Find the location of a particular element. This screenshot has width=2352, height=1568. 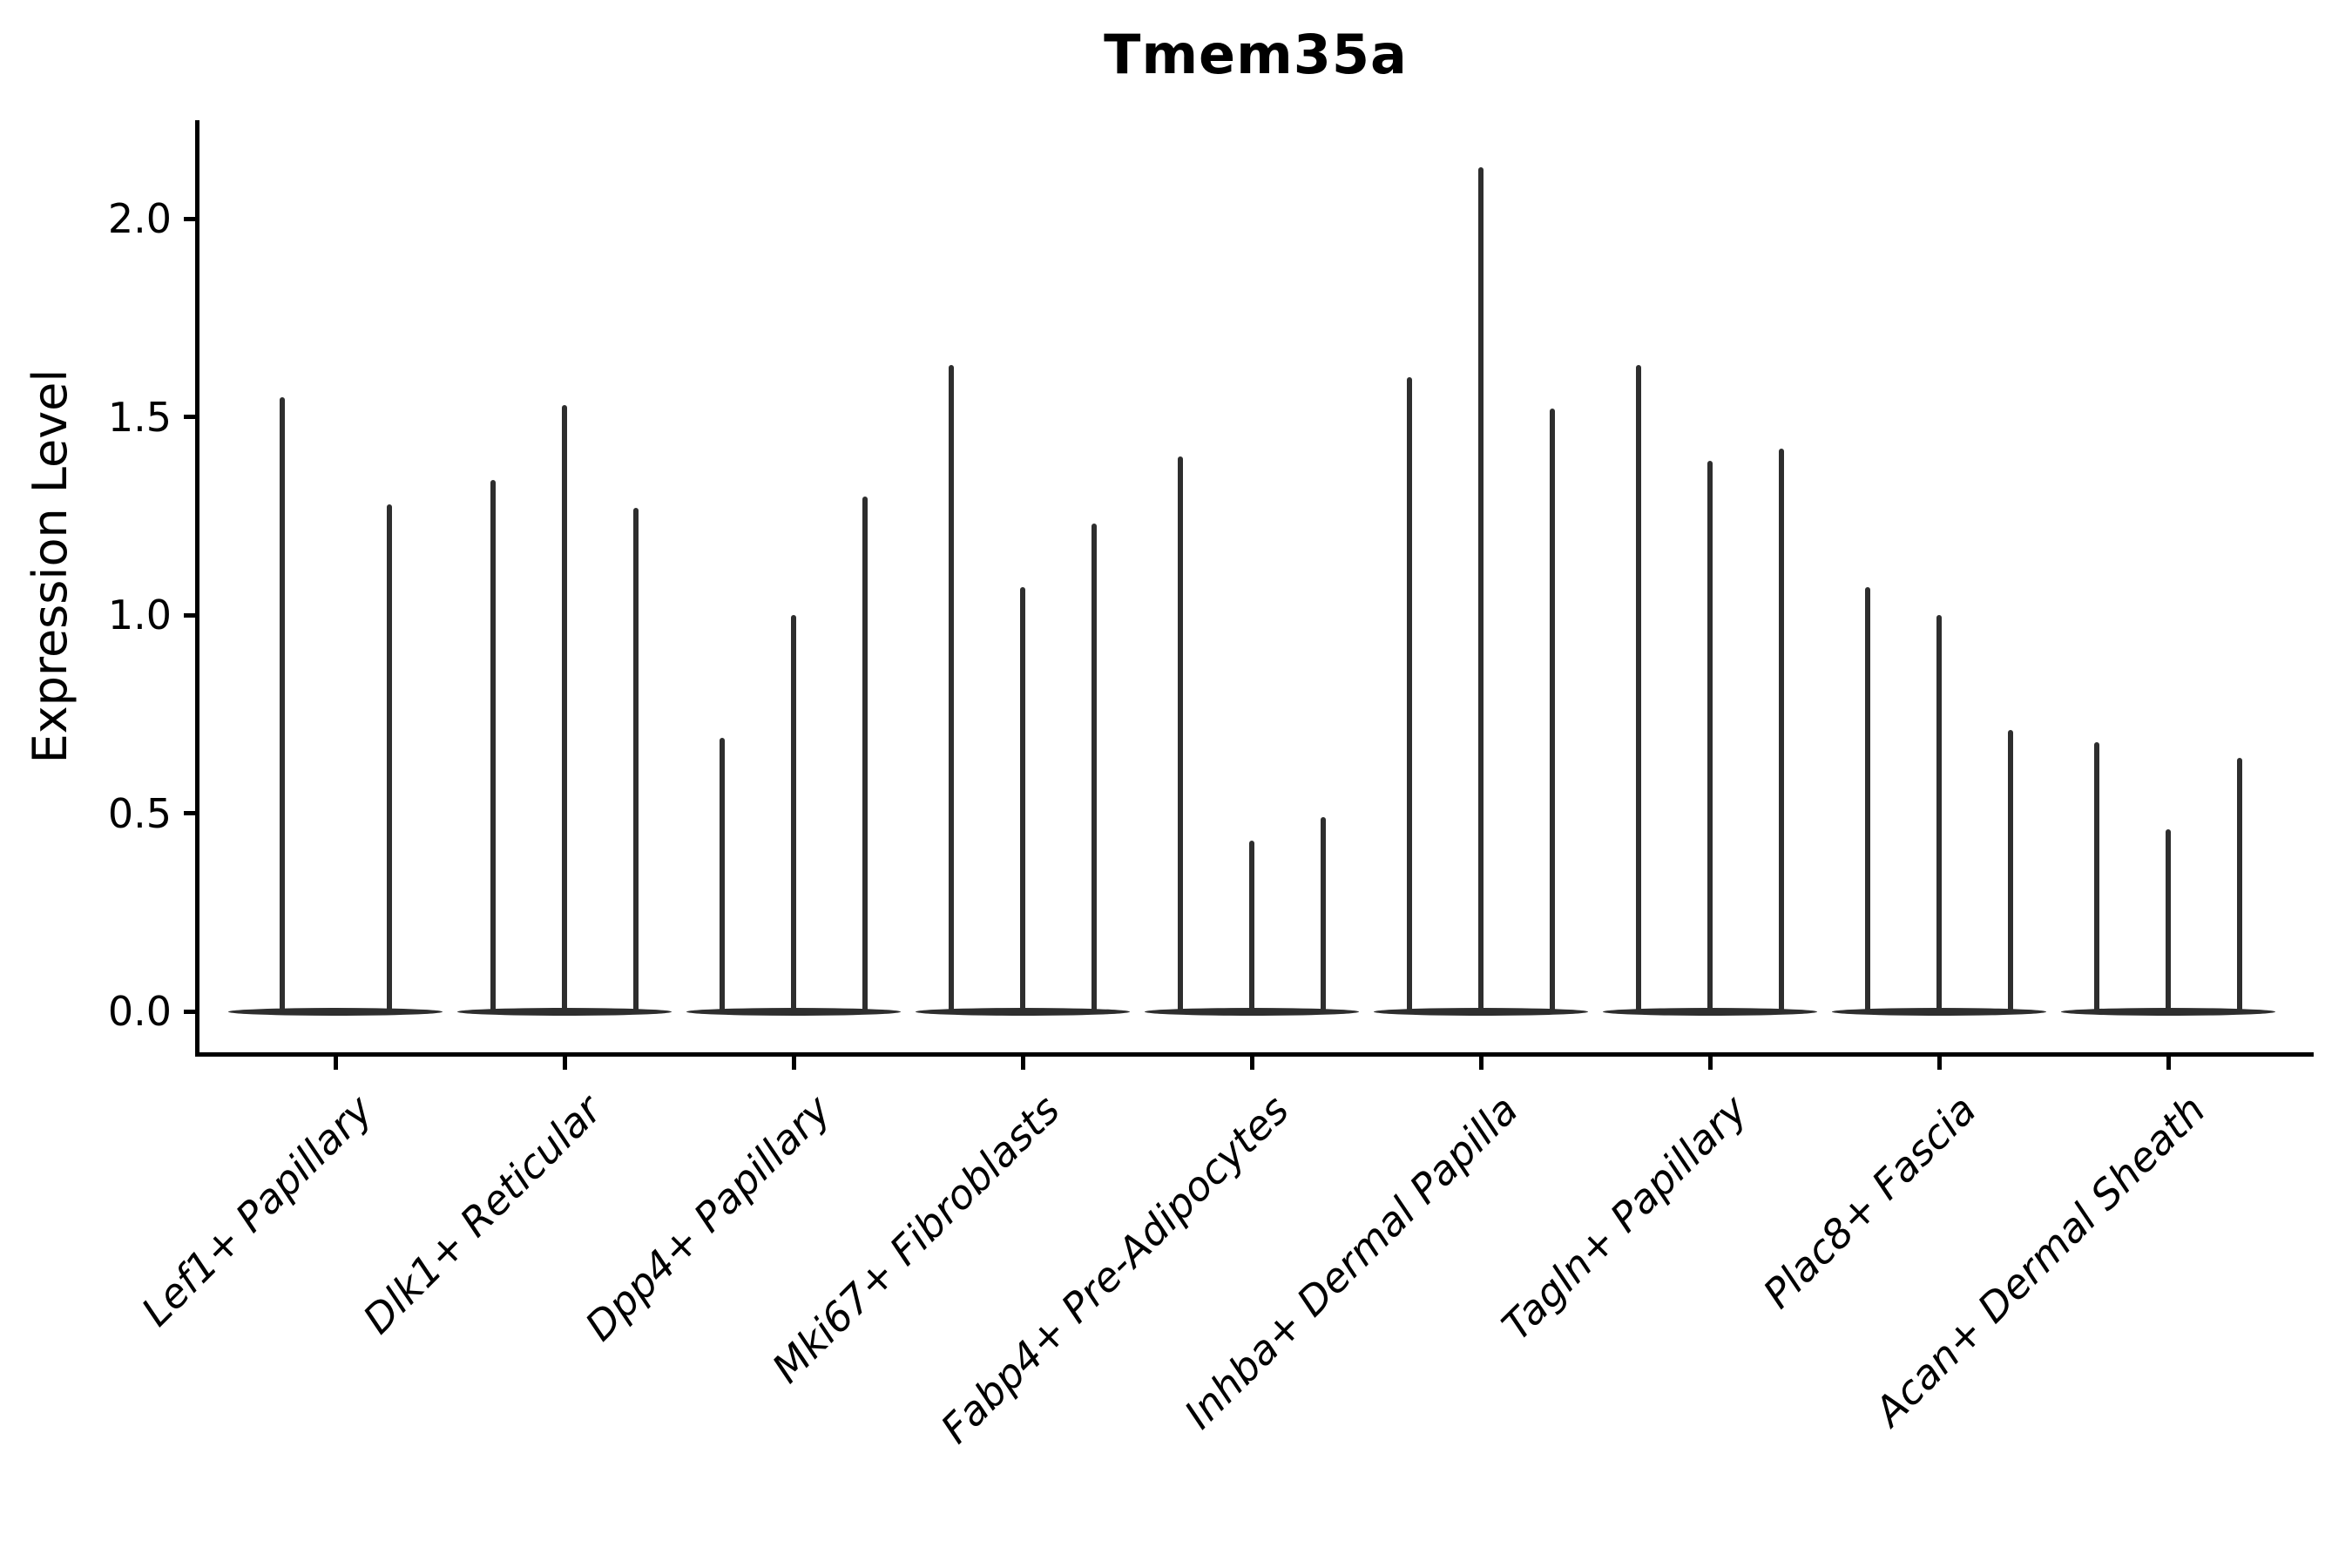

violin-base is located at coordinates (335, 1012).